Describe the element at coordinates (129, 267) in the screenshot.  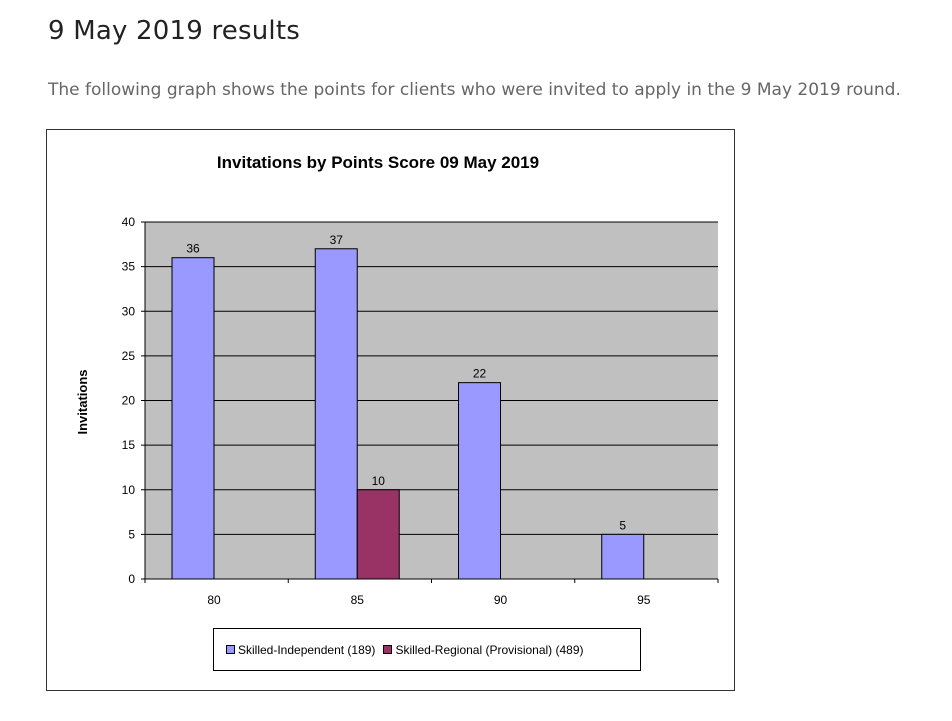
I see `y-tick-label: 35` at that location.